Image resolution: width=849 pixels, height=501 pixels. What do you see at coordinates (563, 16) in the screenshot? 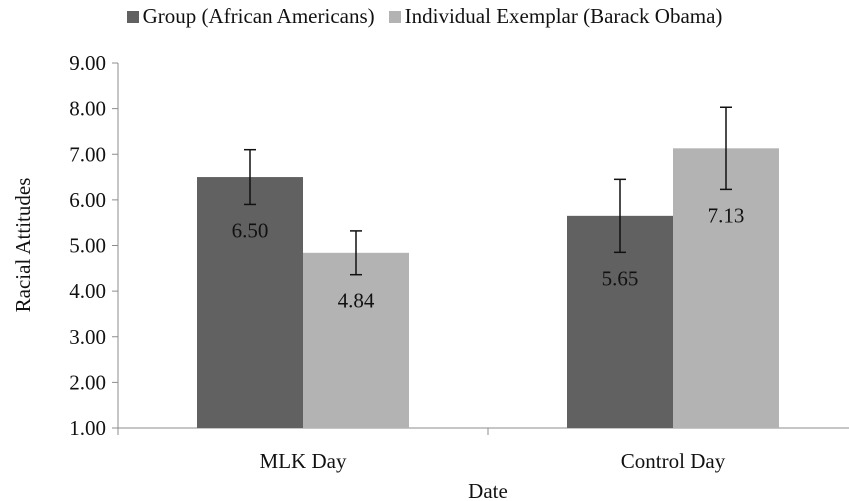
I see `legend-label-exemplar: Individual Exemplar (Barack Obama)` at bounding box center [563, 16].